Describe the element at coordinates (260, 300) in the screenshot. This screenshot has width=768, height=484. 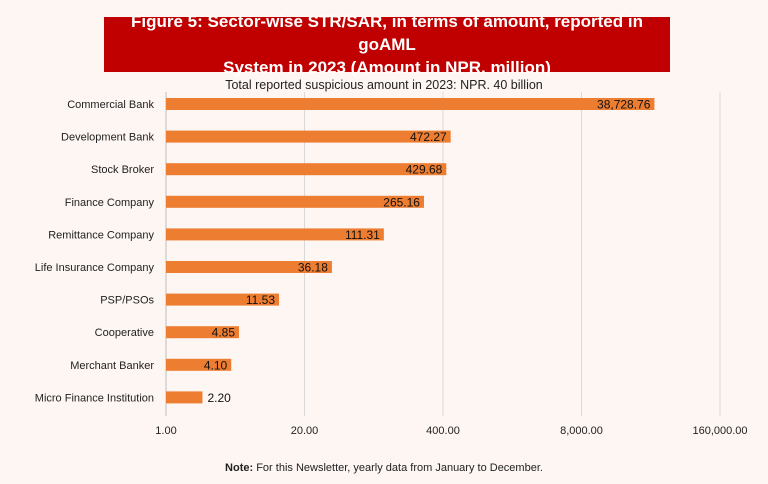
I see `data-label: 11.53` at that location.